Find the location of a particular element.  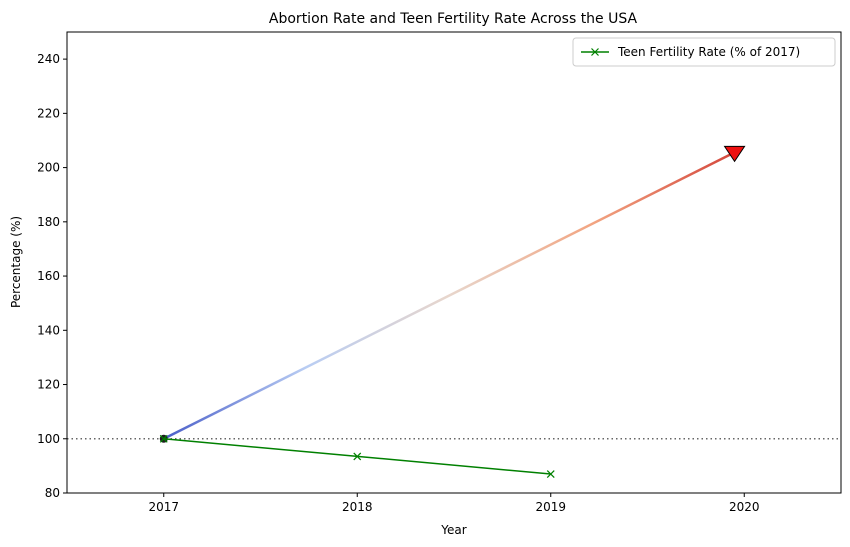

x-tick-label: 2020 is located at coordinates (744, 507).